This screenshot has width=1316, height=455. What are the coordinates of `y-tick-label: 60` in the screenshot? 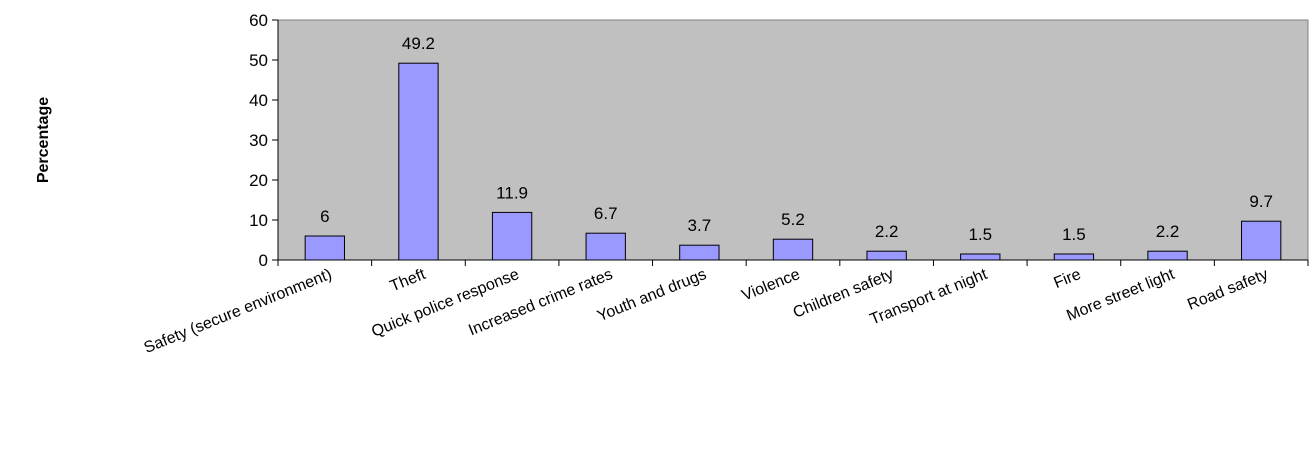 It's located at (258, 20).